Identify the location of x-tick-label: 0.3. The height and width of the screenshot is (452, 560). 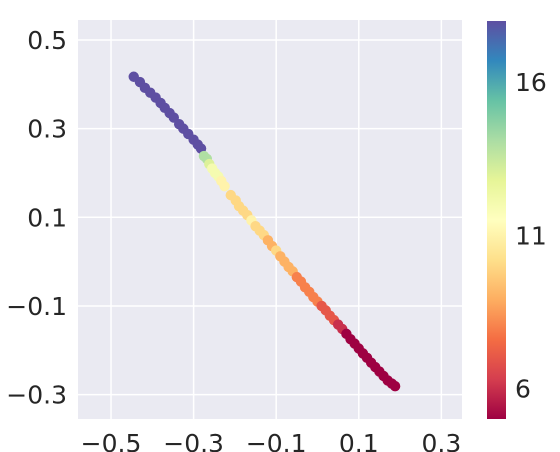
(441, 440).